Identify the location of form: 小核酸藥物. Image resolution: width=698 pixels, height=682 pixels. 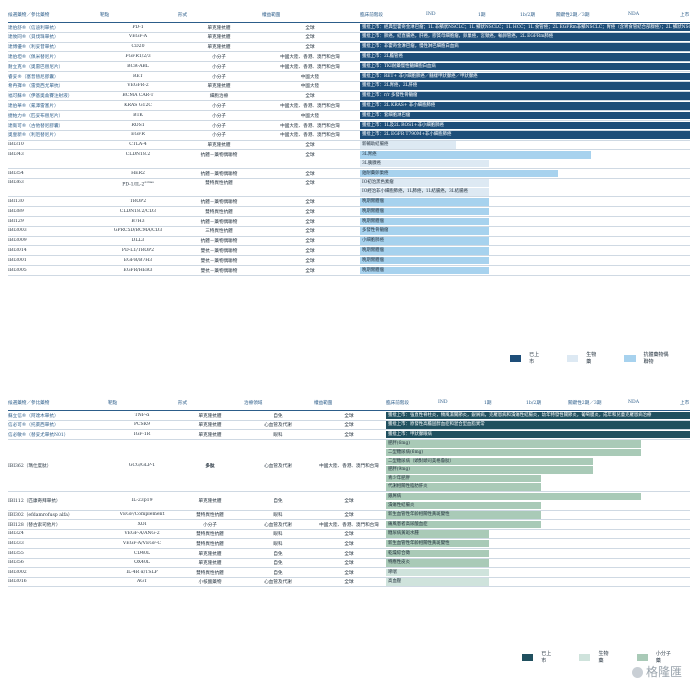
(210, 583).